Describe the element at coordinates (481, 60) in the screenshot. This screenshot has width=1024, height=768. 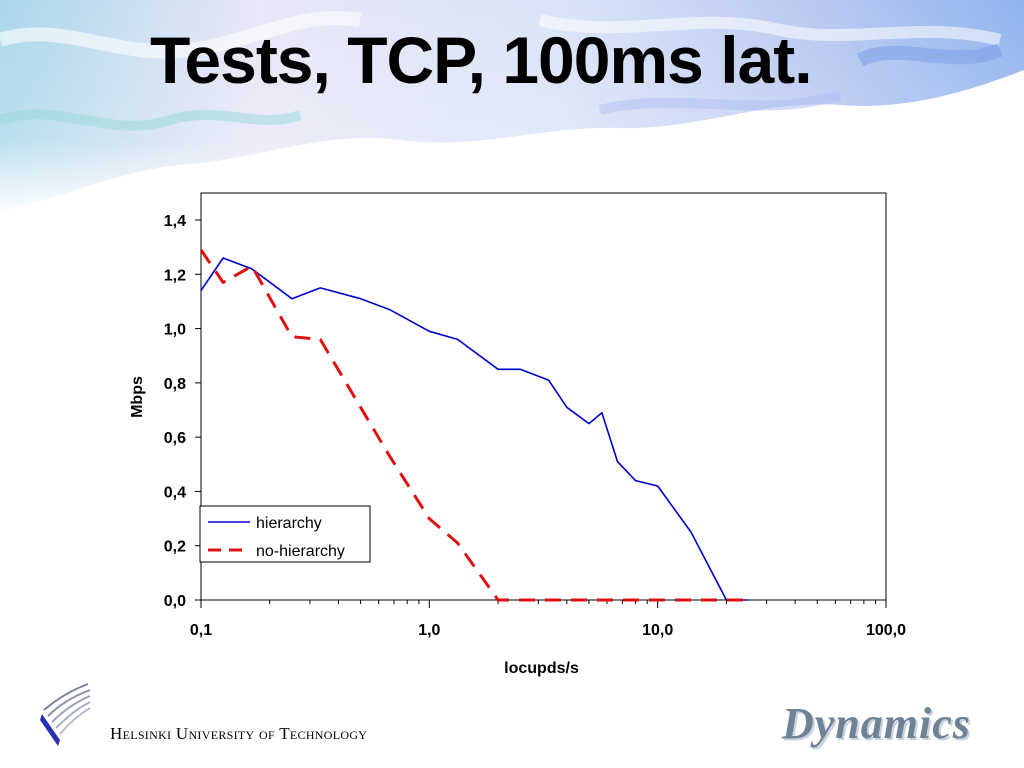
I see `slide-title: Tests, TCP, 100ms lat.` at that location.